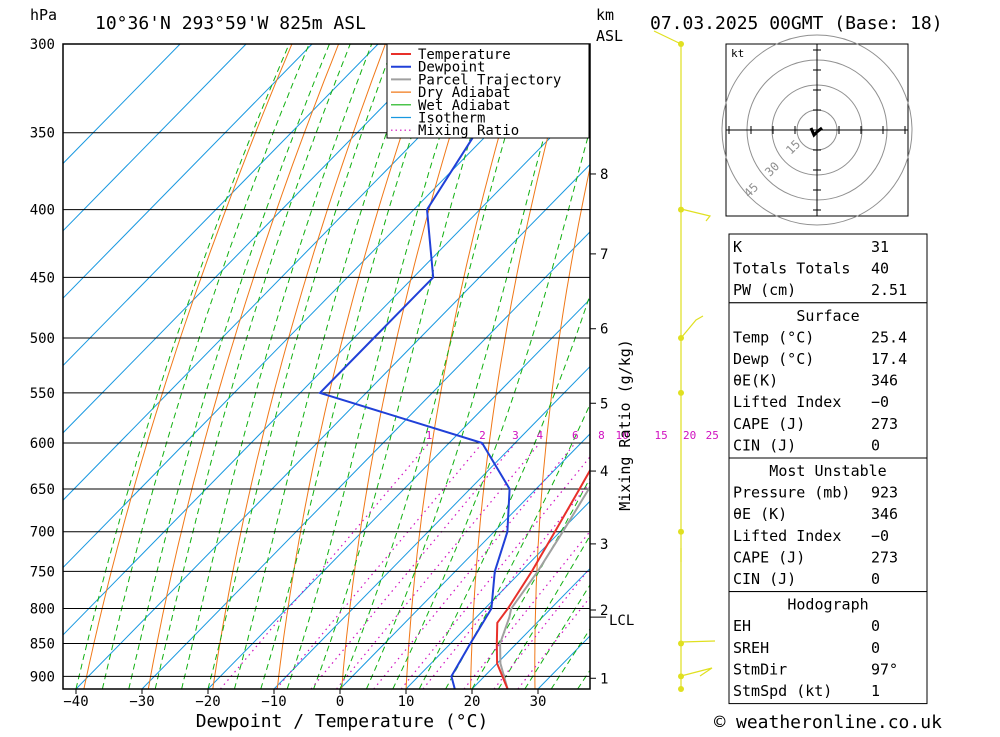 Image resolution: width=1000 pixels, height=737 pixels. Describe the element at coordinates (884, 514) in the screenshot. I see `indices-row-value: 346` at that location.